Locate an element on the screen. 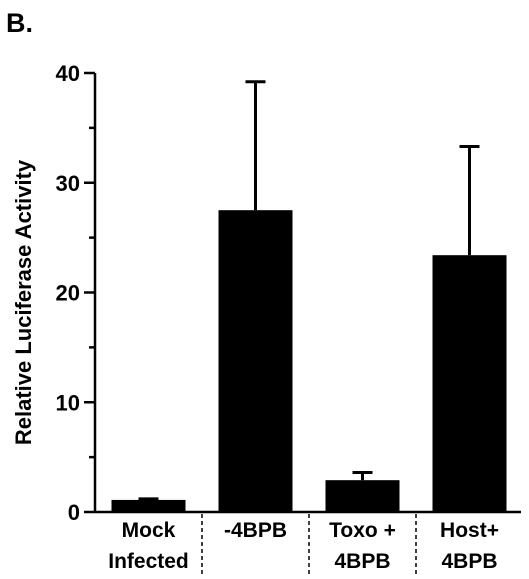  x-category-label: Toxo + is located at coordinates (362, 530).